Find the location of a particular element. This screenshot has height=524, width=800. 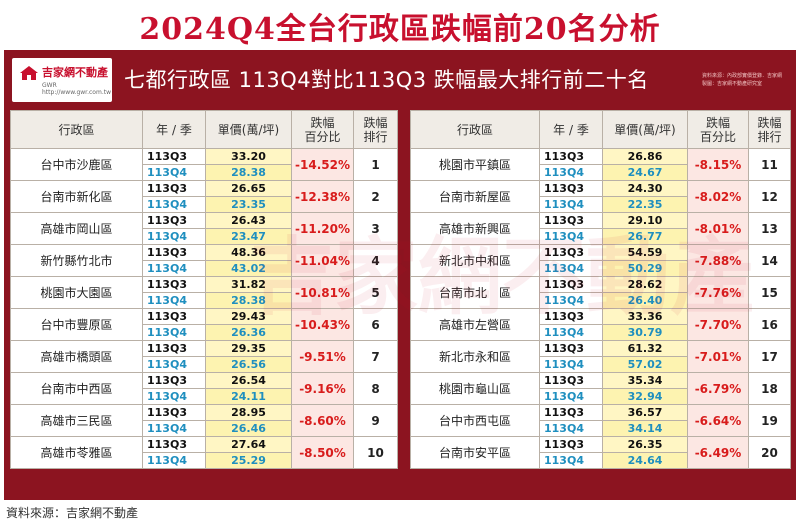

rank-cell: 1 is located at coordinates (375, 164).